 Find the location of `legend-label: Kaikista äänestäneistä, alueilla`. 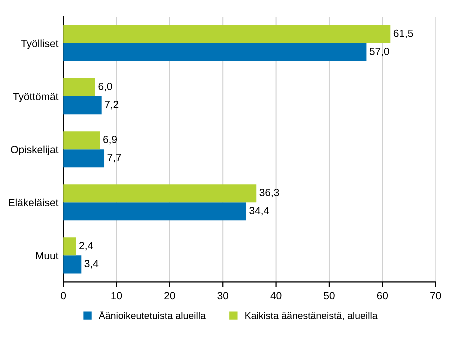

legend-label: Kaikista äänestäneistä, alueilla is located at coordinates (312, 316).